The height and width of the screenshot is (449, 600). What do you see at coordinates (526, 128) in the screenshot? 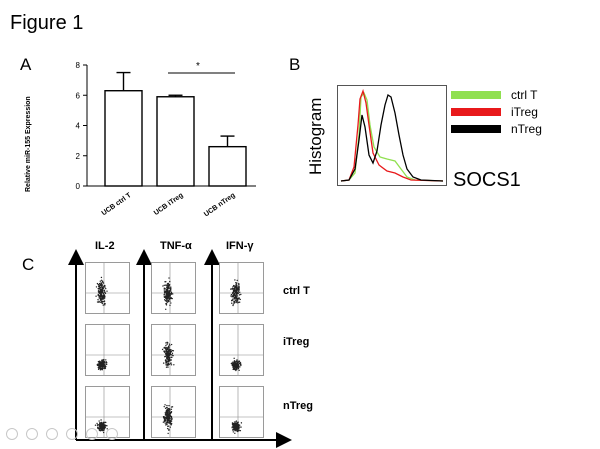
I see `legend-label-2: nTreg` at bounding box center [526, 128].